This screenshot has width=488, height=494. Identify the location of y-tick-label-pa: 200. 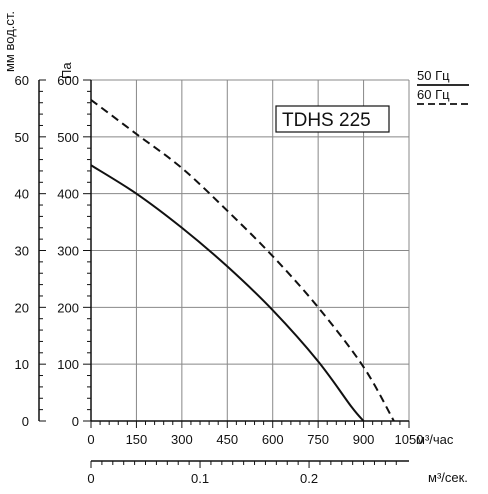
(68, 307).